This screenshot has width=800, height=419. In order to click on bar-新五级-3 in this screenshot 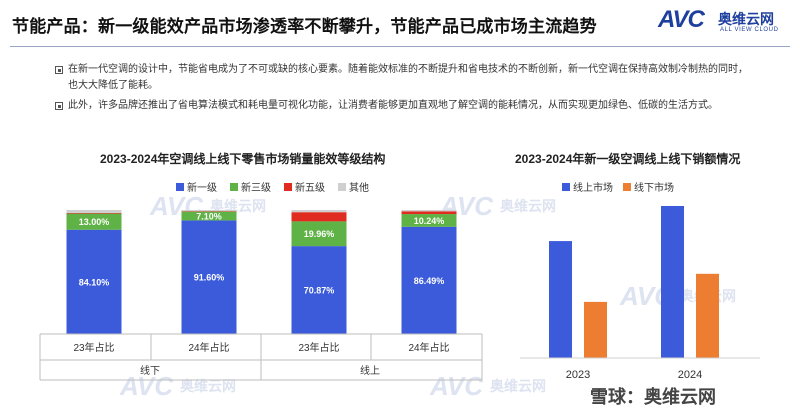, I will do `click(429, 213)`.